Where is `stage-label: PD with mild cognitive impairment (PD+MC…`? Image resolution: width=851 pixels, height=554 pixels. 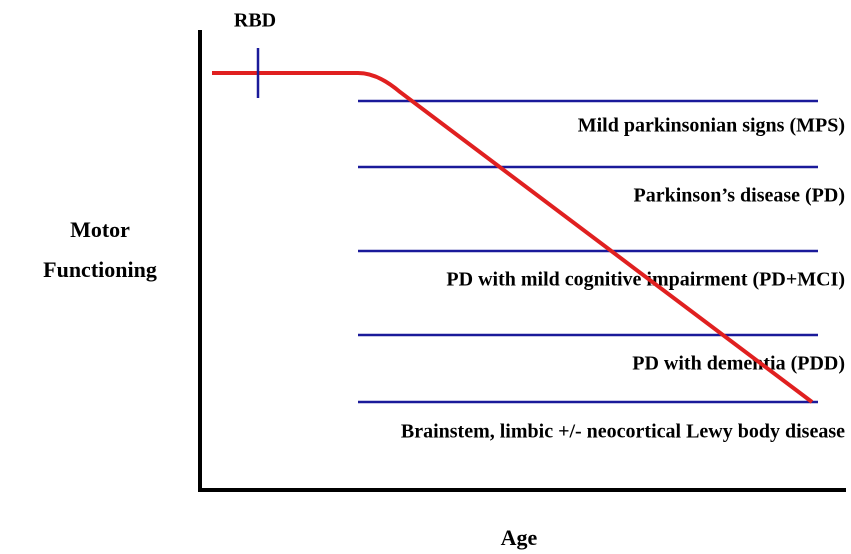
stage-label: PD with mild cognitive impairment (PD+MC… is located at coordinates (645, 280).